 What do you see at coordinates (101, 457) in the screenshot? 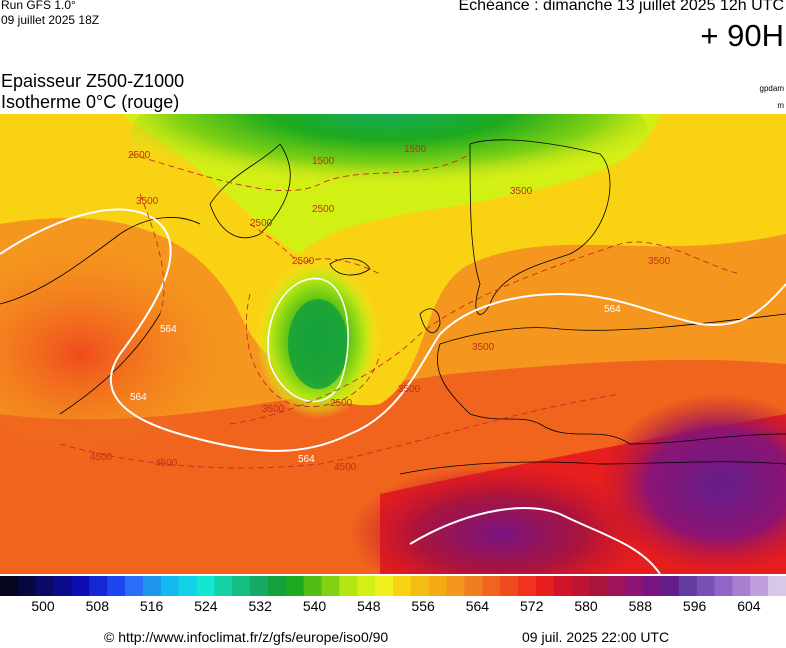
I see `label-4500-a: 4500` at bounding box center [101, 457].